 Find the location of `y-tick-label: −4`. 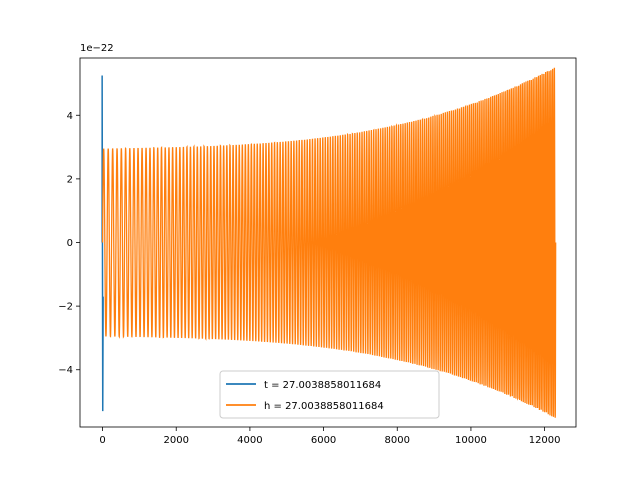

y-tick-label: −4 is located at coordinates (65, 370).